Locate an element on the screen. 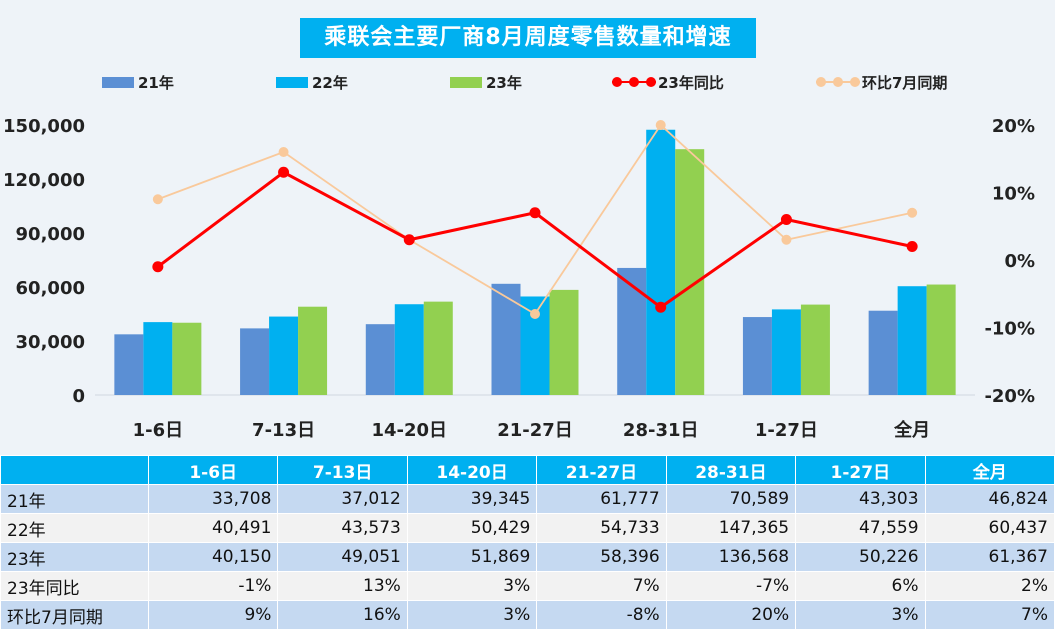  point-23年同比-21-27日 is located at coordinates (535, 213).